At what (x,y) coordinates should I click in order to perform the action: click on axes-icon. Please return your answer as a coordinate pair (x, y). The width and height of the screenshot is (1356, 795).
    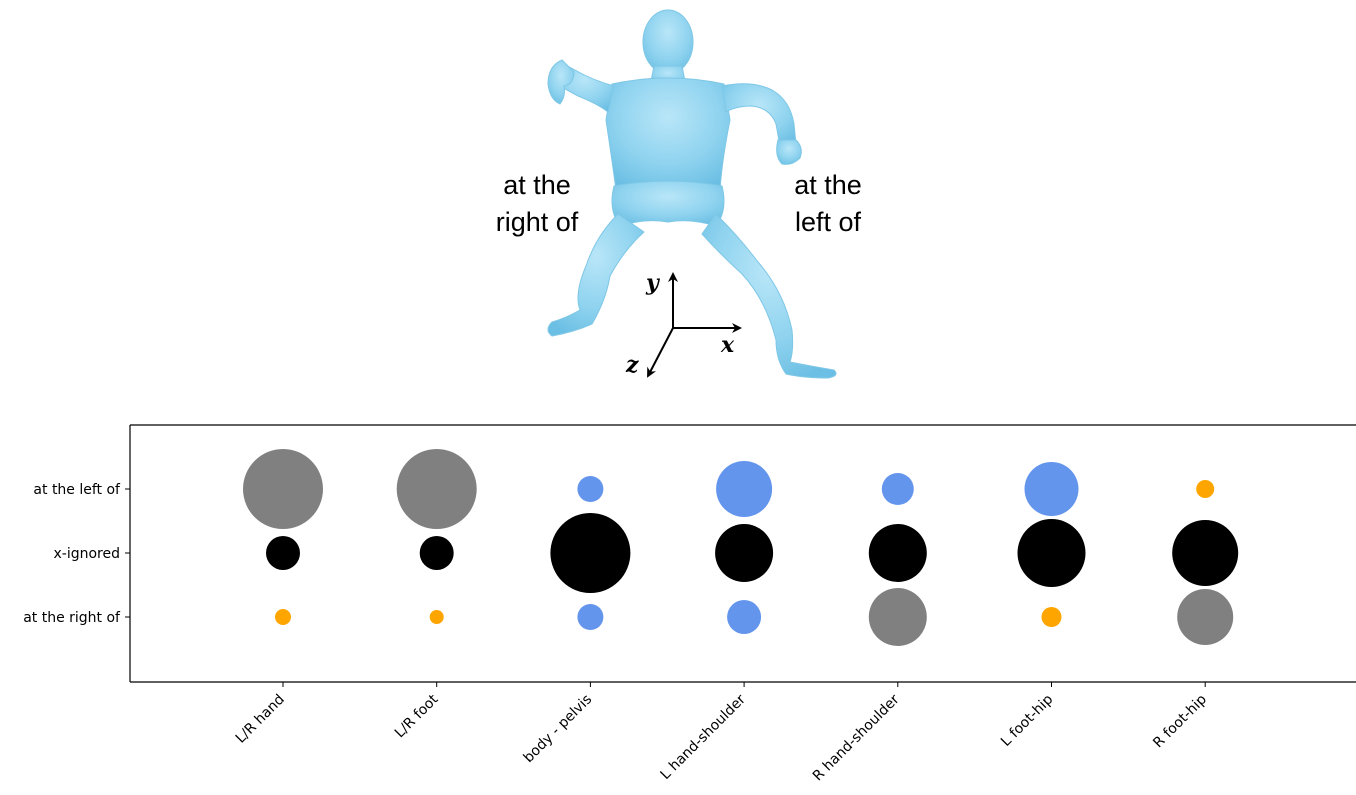
    Looking at the image, I should click on (694, 325).